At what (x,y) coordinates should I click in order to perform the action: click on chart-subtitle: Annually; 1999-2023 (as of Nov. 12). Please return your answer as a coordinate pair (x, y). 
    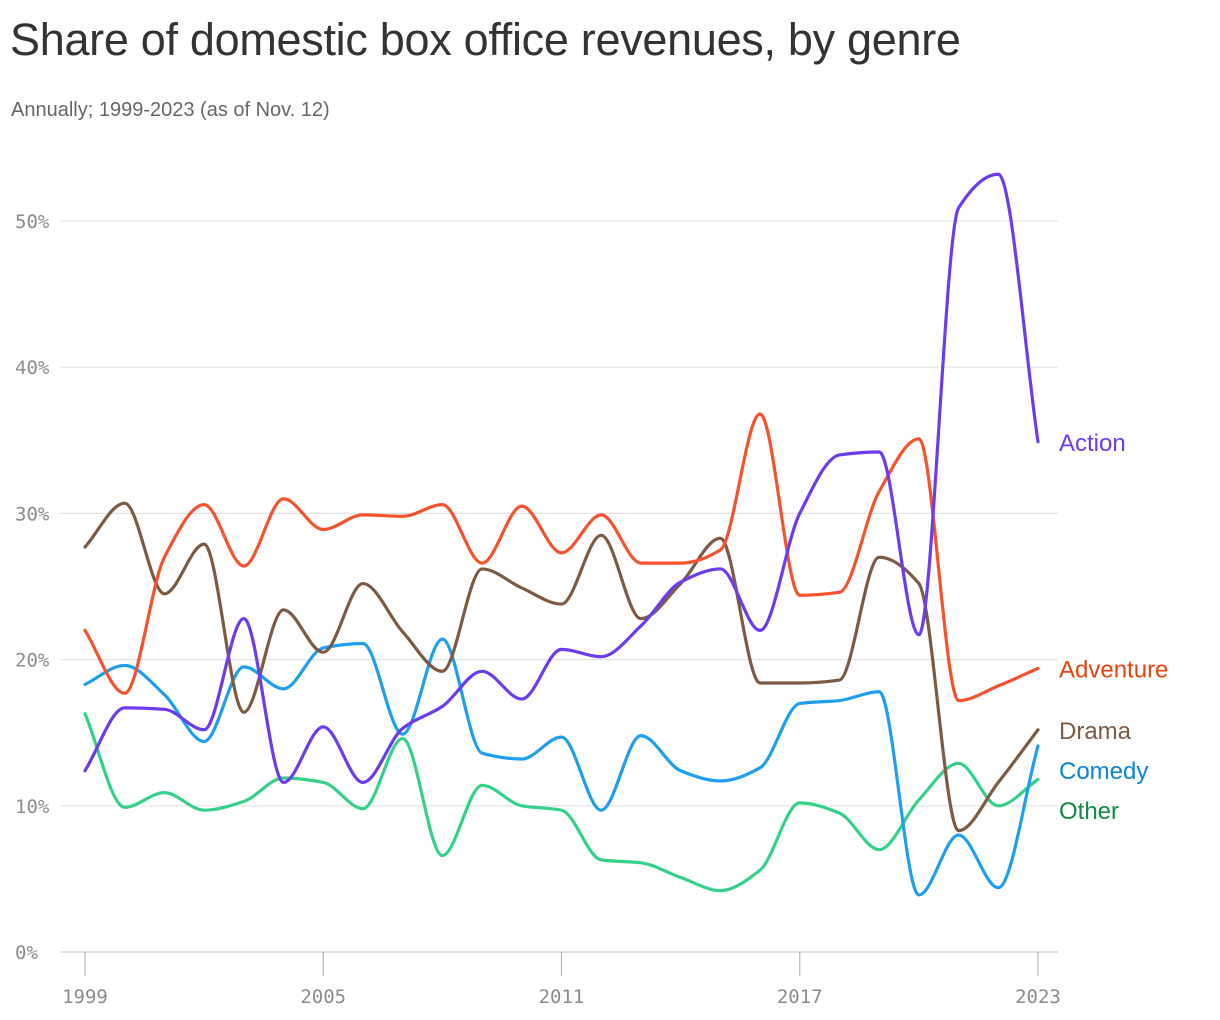
    Looking at the image, I should click on (170, 110).